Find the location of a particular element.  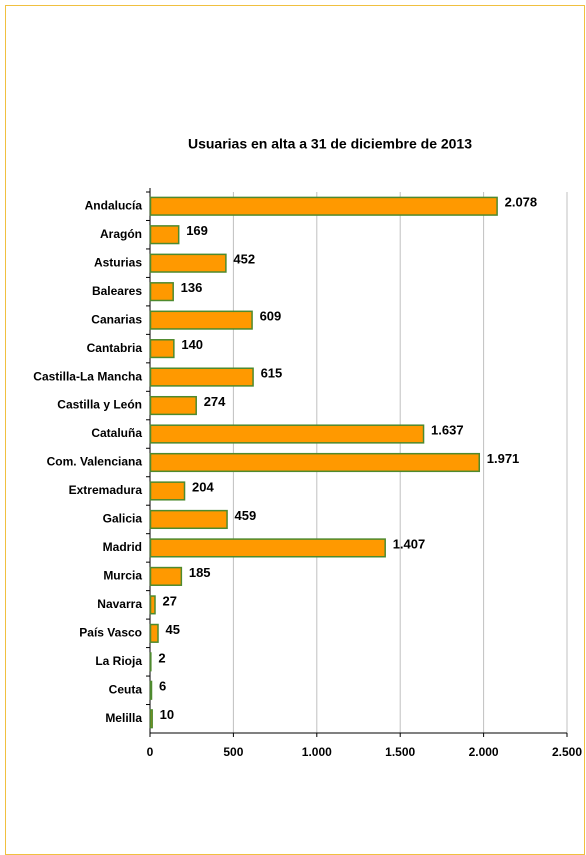

x-tick-label: 1.000 is located at coordinates (317, 752).